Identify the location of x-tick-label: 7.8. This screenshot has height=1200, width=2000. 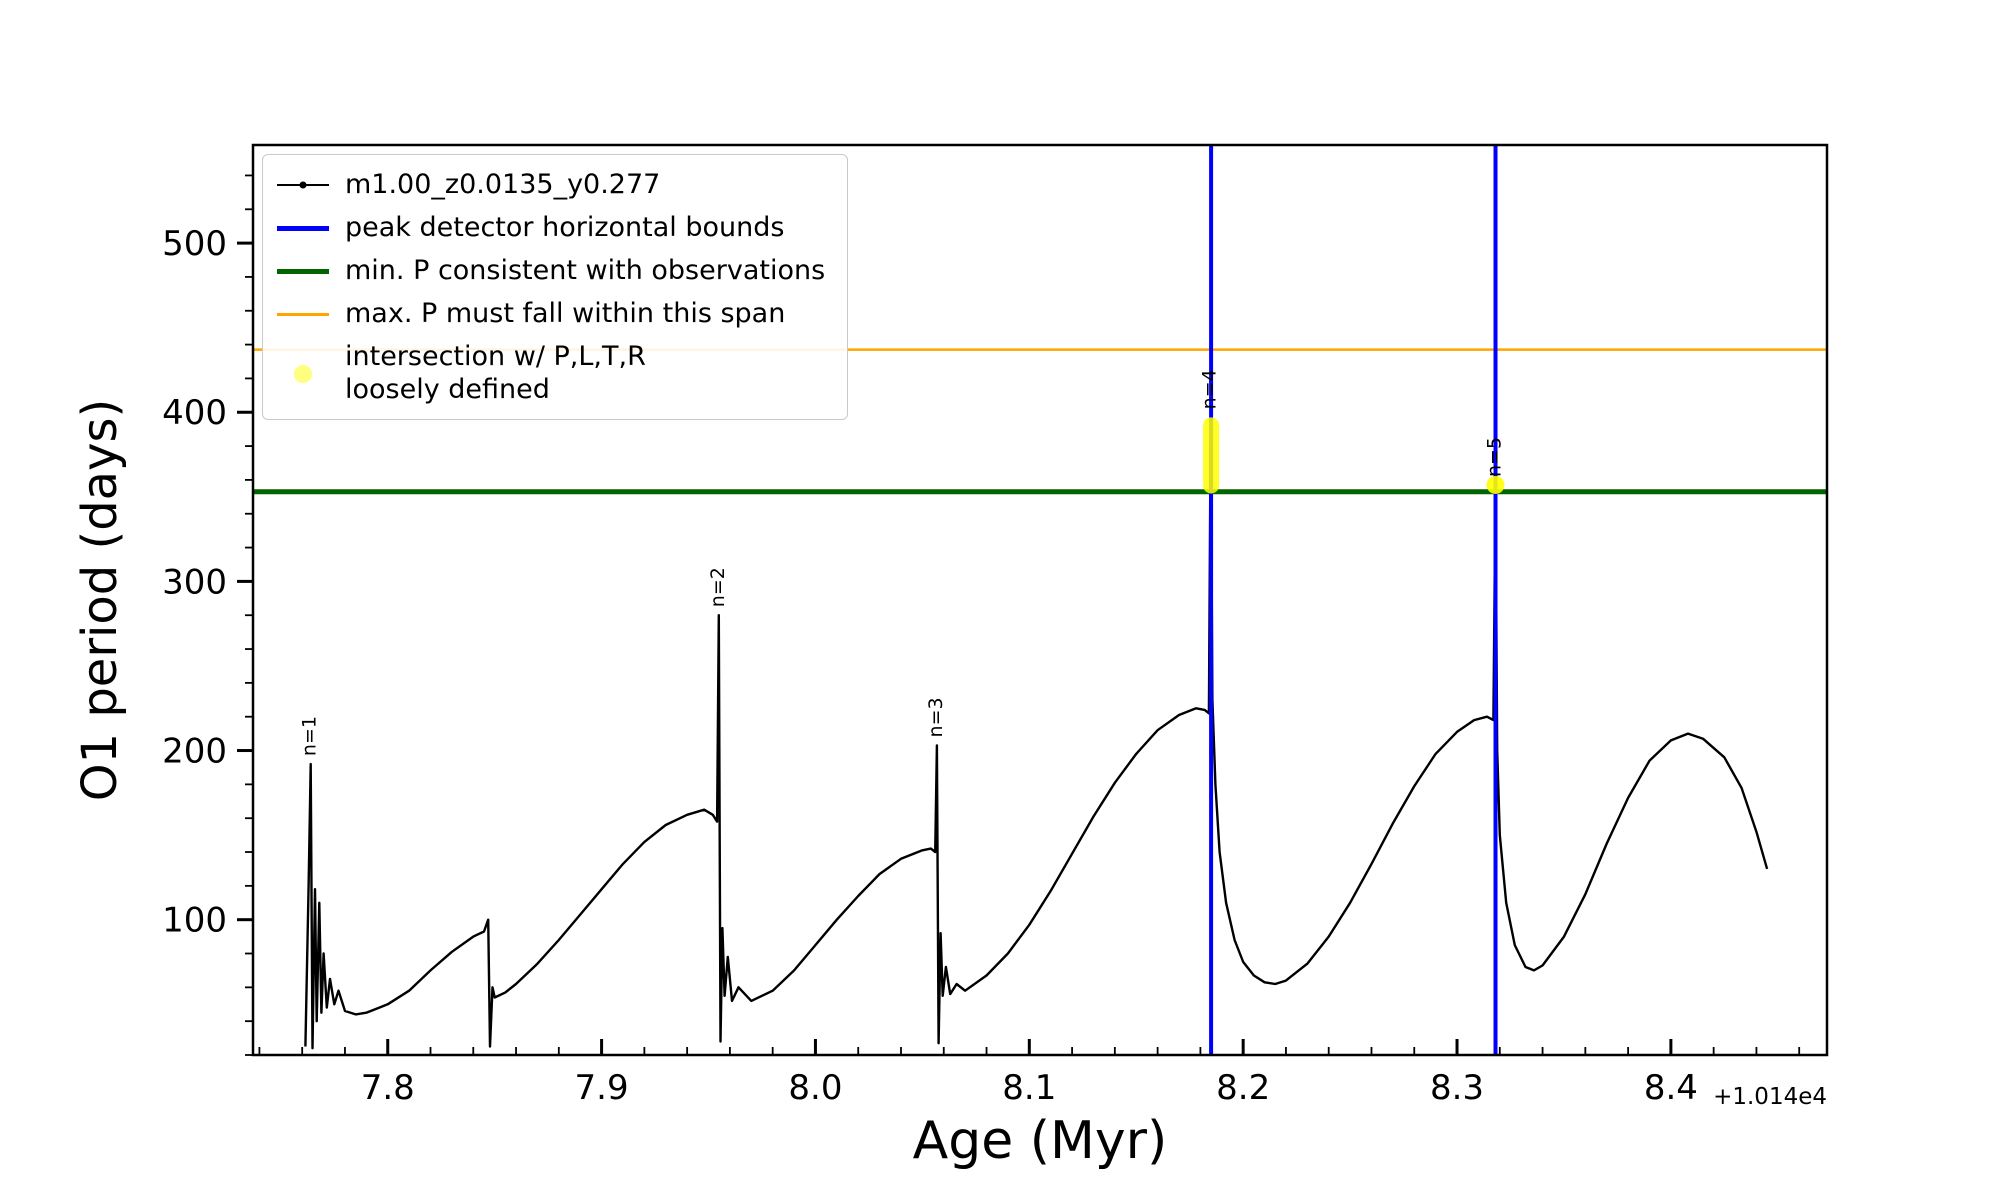
(388, 1088).